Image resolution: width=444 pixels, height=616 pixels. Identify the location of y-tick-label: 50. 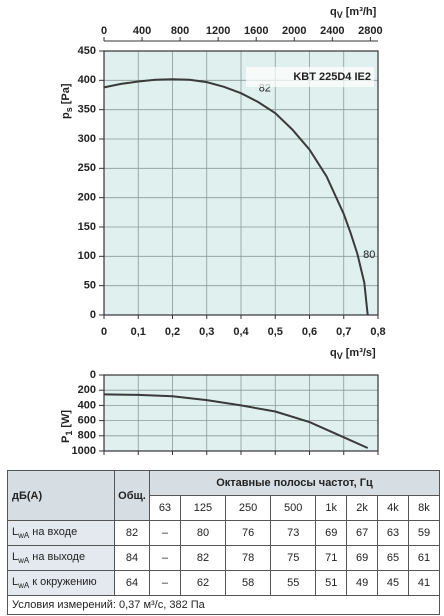
(90, 286).